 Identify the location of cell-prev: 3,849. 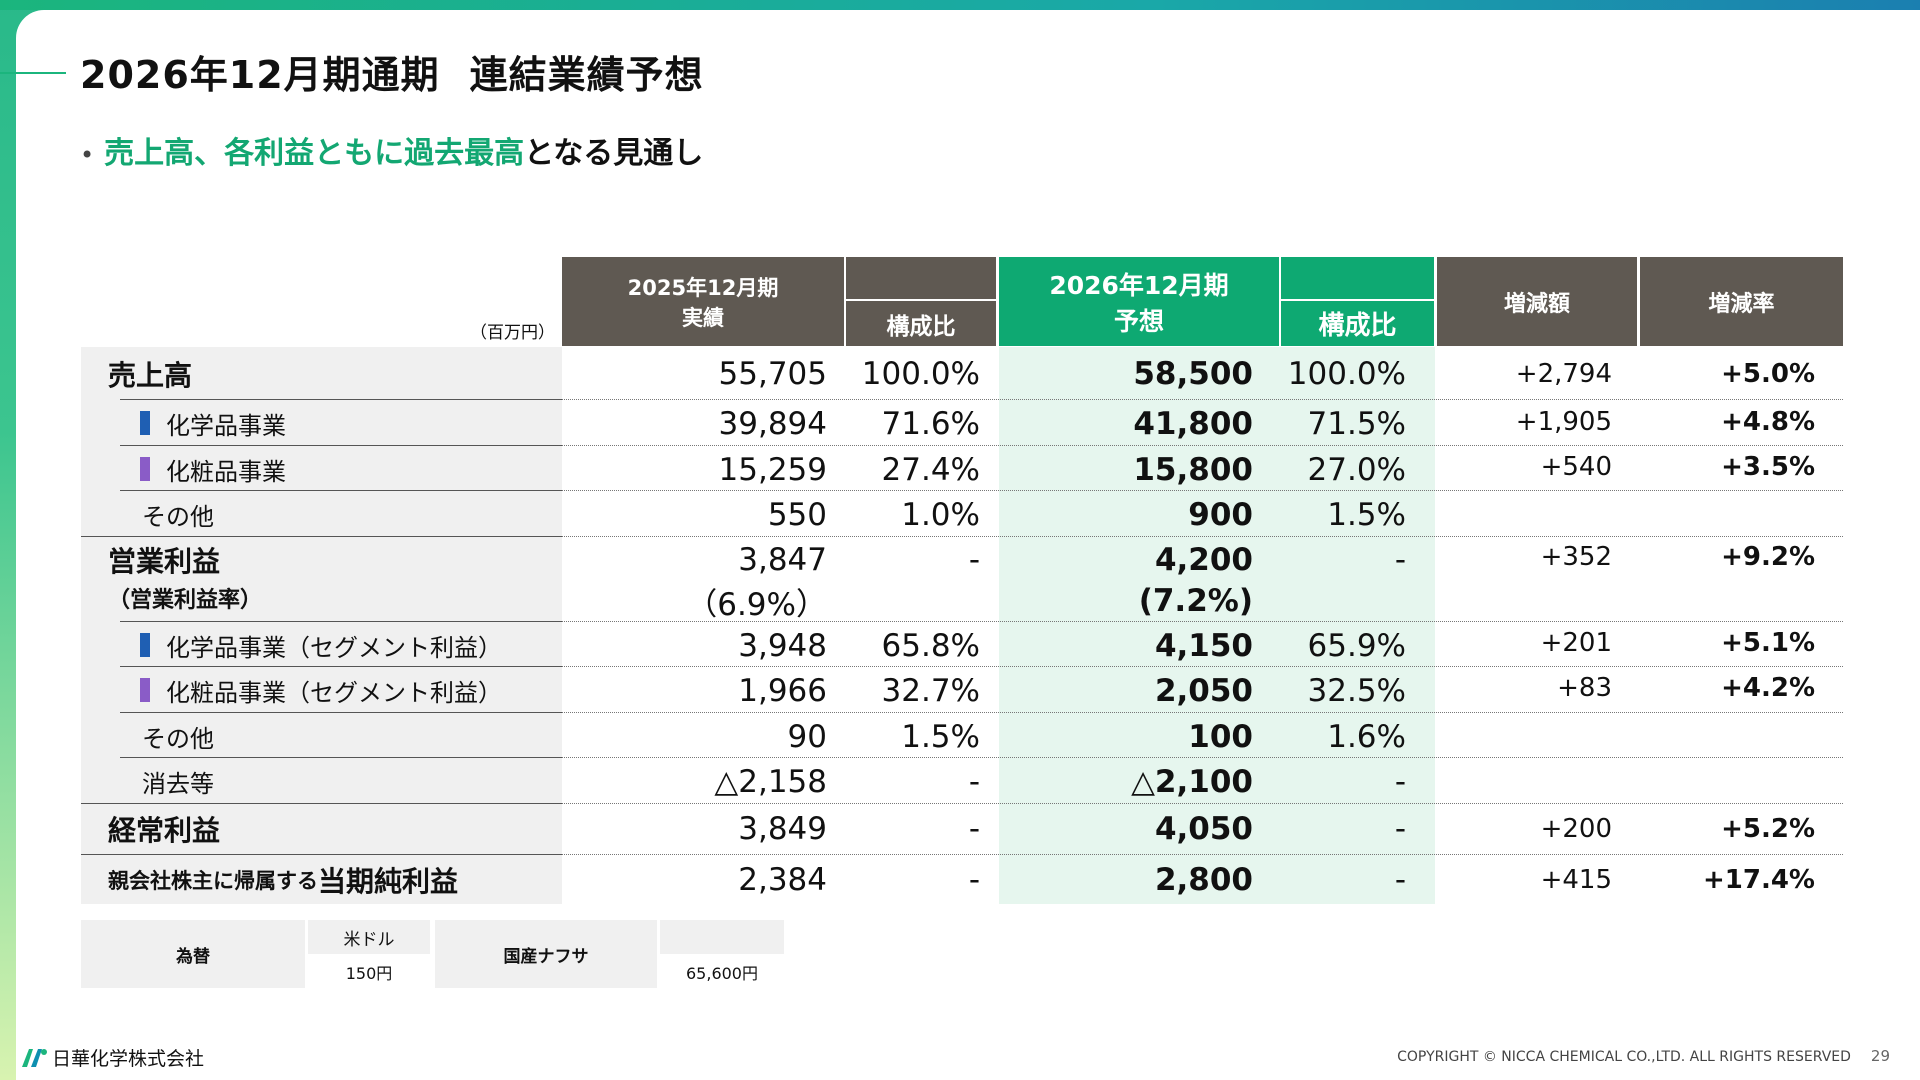
(782, 829).